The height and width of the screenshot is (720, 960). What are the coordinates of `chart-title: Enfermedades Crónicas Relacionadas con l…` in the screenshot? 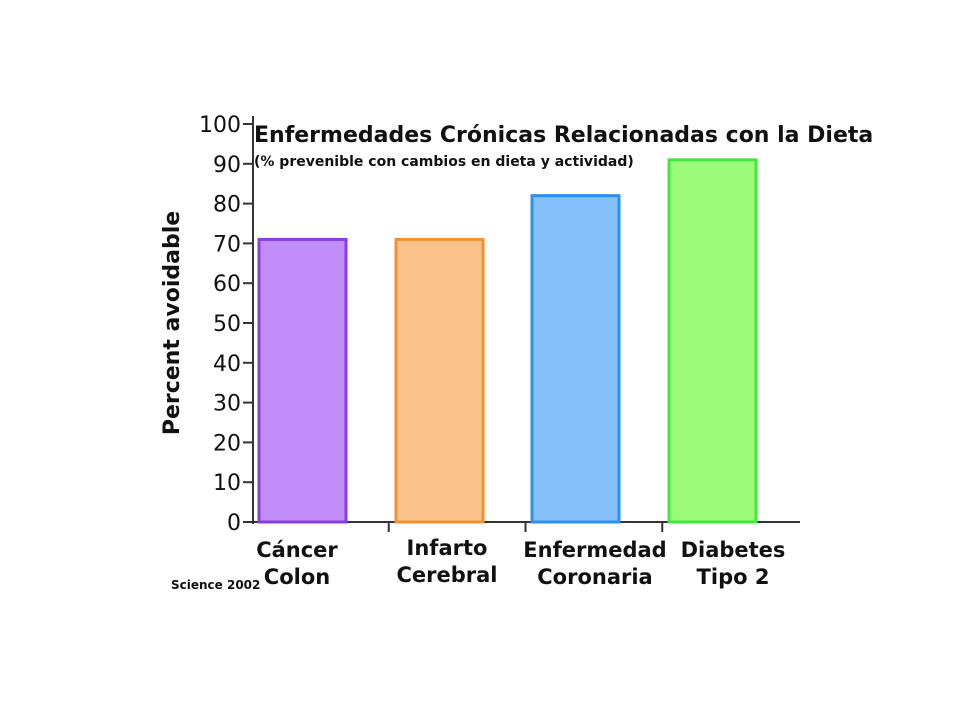 It's located at (563, 135).